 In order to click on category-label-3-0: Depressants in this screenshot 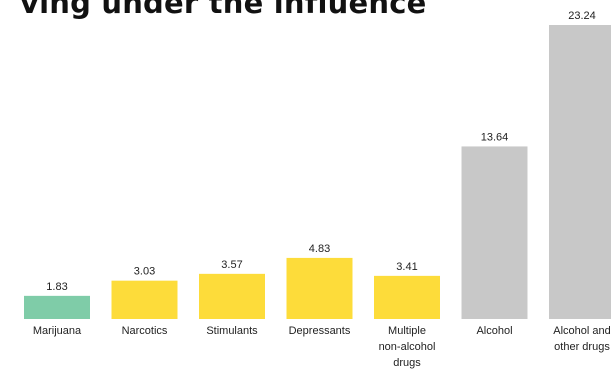, I will do `click(320, 331)`.